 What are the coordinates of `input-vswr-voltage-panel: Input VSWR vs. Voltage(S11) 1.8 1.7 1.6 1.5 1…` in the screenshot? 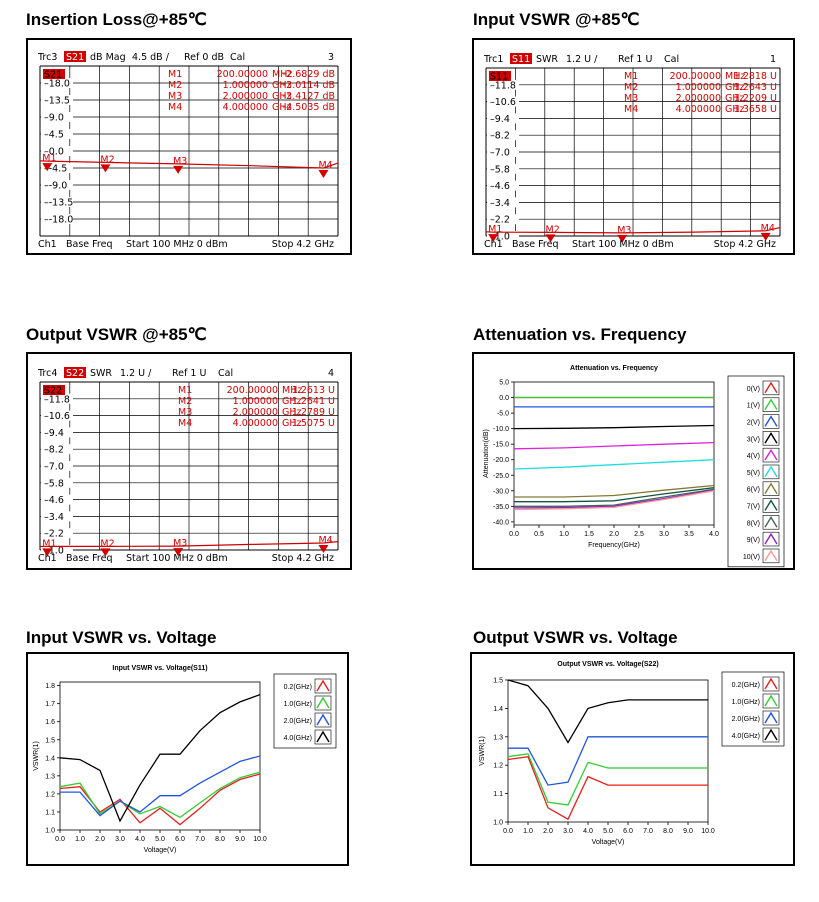 It's located at (187, 759).